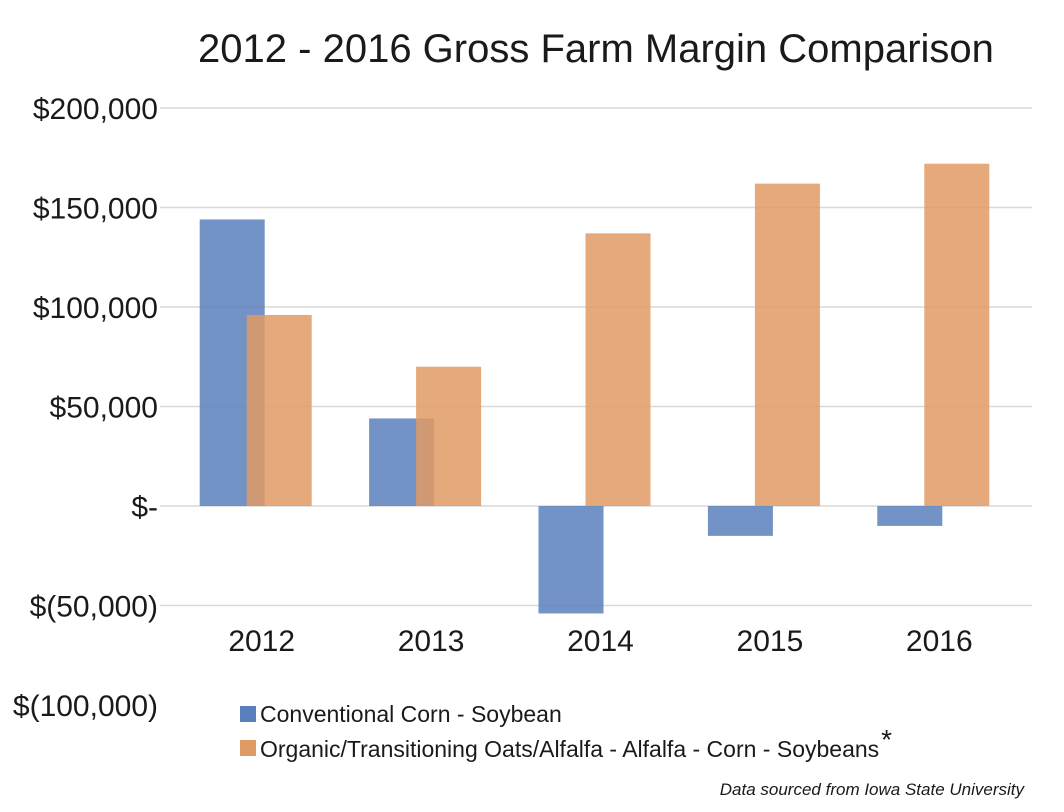  What do you see at coordinates (431, 641) in the screenshot?
I see `x-tick-label: 2013` at bounding box center [431, 641].